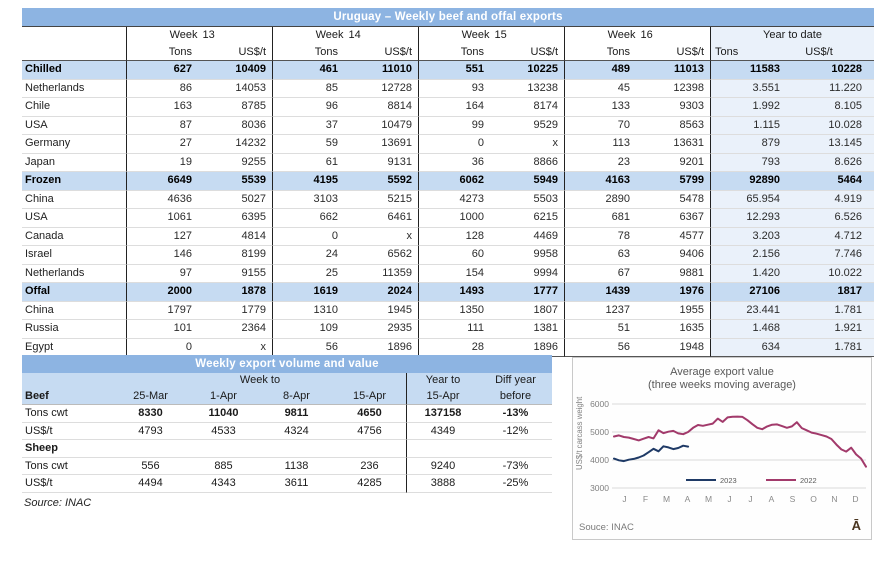 The width and height of the screenshot is (884, 562). Describe the element at coordinates (74, 311) in the screenshot. I see `row-label: China` at that location.